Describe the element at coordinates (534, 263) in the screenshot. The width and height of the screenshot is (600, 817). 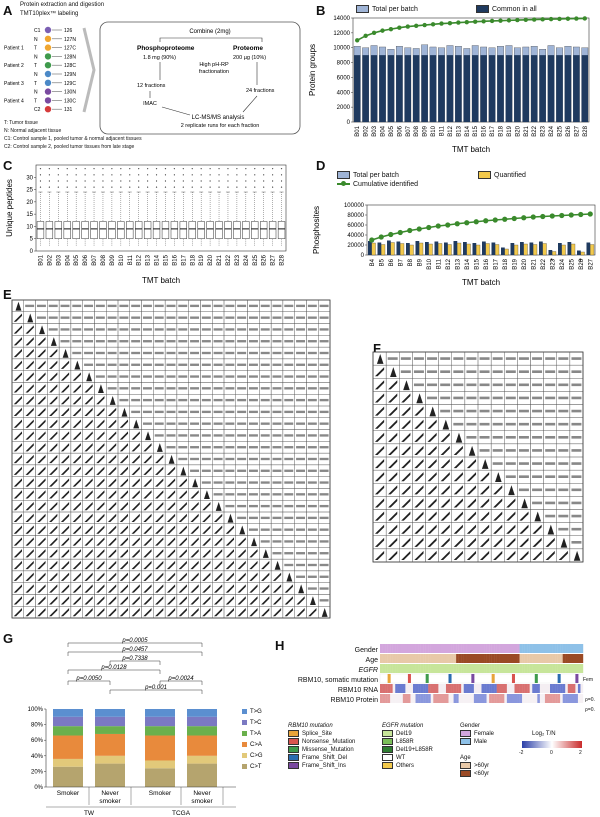
I see `x-tick-label-d: B21` at that location.